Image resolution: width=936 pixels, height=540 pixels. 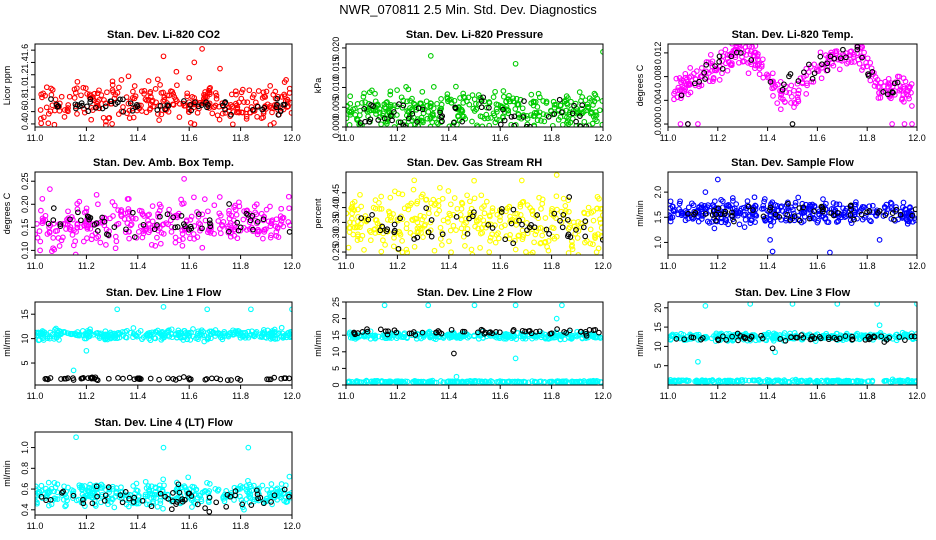 What do you see at coordinates (817, 266) in the screenshot?
I see `x-tick-label: 11.6` at bounding box center [817, 266].